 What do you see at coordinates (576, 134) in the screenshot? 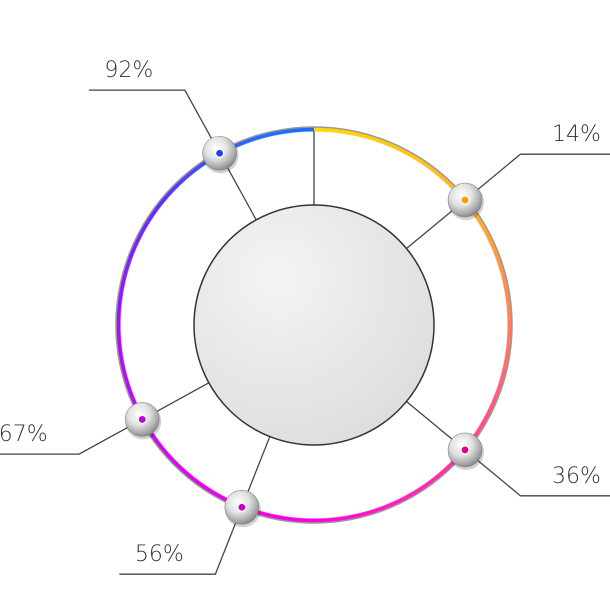
I see `value-label: 14%` at bounding box center [576, 134].